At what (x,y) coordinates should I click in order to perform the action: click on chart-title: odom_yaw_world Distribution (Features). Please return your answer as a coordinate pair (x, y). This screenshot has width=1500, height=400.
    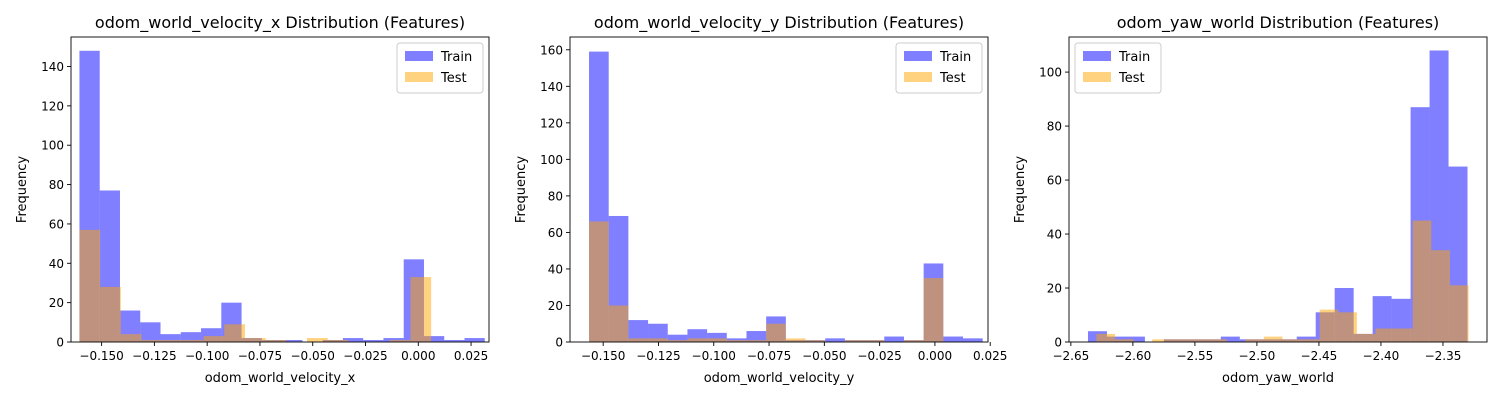
    Looking at the image, I should click on (1278, 23).